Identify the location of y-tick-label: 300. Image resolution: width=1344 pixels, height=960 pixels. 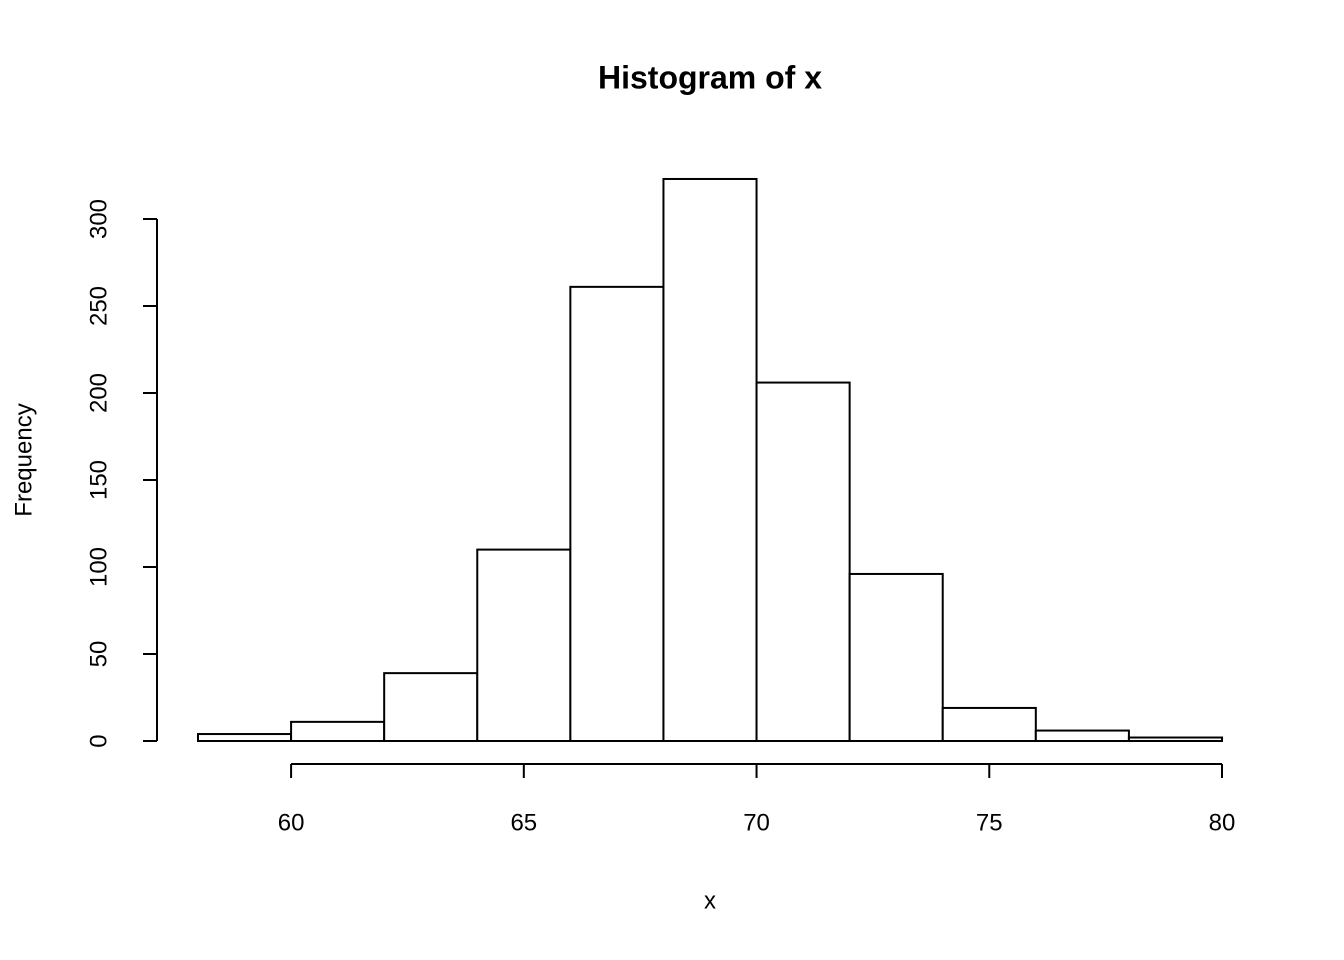
(98, 219).